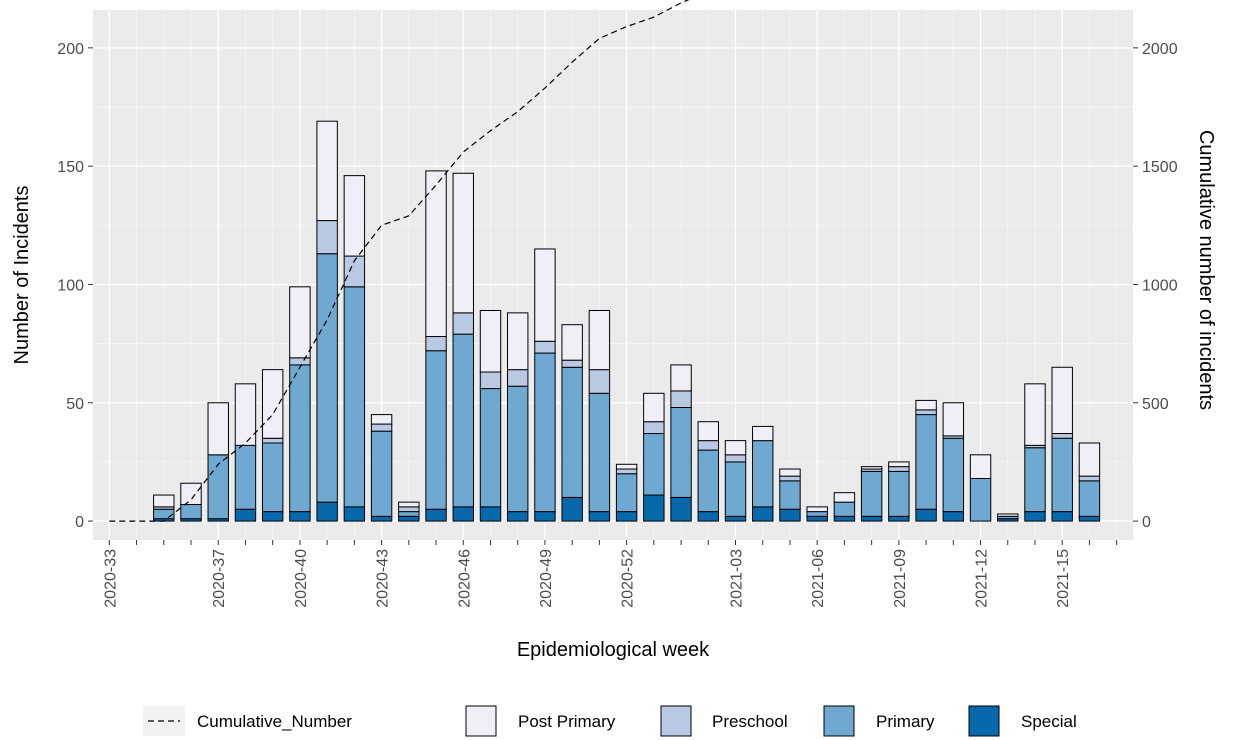  Describe the element at coordinates (219, 578) in the screenshot. I see `x-tick-label: 2020-37` at that location.